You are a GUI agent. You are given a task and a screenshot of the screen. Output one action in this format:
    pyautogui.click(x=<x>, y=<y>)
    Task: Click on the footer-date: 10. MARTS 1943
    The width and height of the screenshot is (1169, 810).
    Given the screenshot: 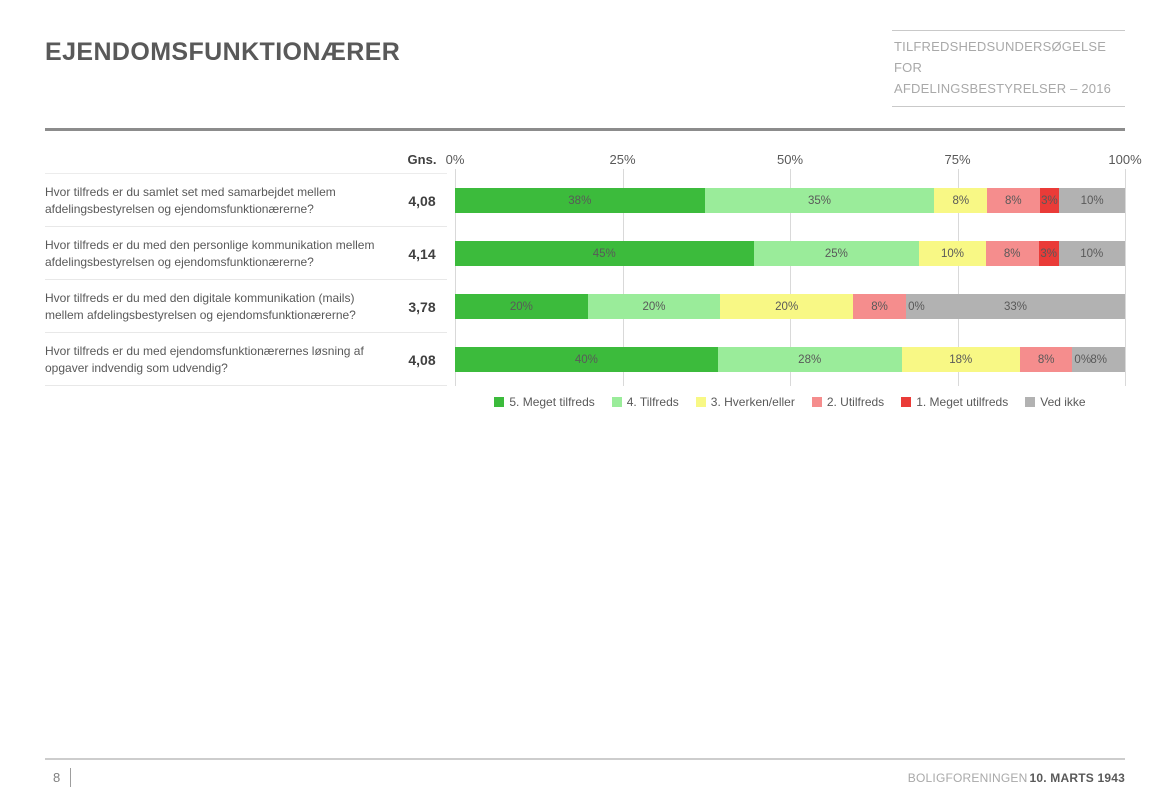 What is the action you would take?
    pyautogui.click(x=1077, y=777)
    